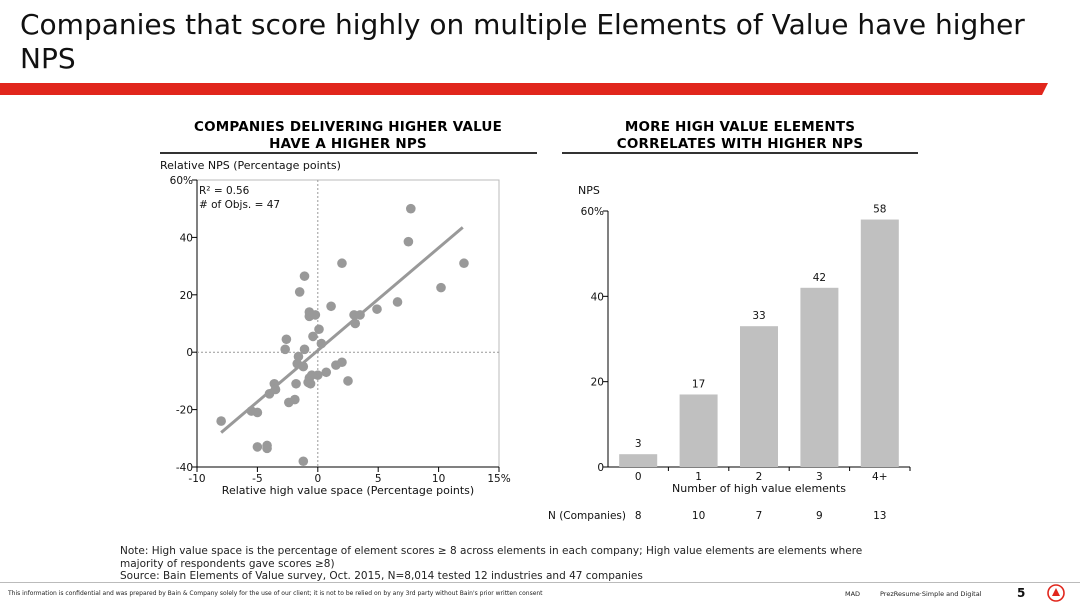 The image size is (1080, 608). Describe the element at coordinates (1021, 593) in the screenshot. I see `page-number: 5` at that location.